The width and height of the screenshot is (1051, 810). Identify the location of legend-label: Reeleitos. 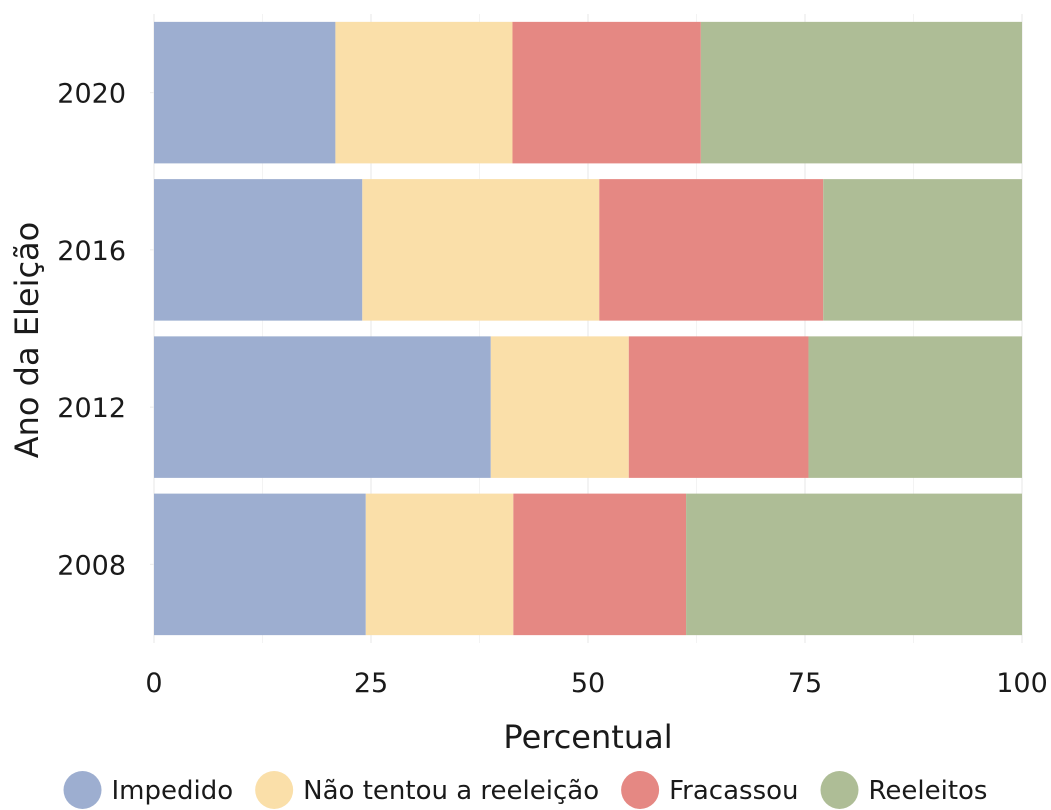
(928, 791).